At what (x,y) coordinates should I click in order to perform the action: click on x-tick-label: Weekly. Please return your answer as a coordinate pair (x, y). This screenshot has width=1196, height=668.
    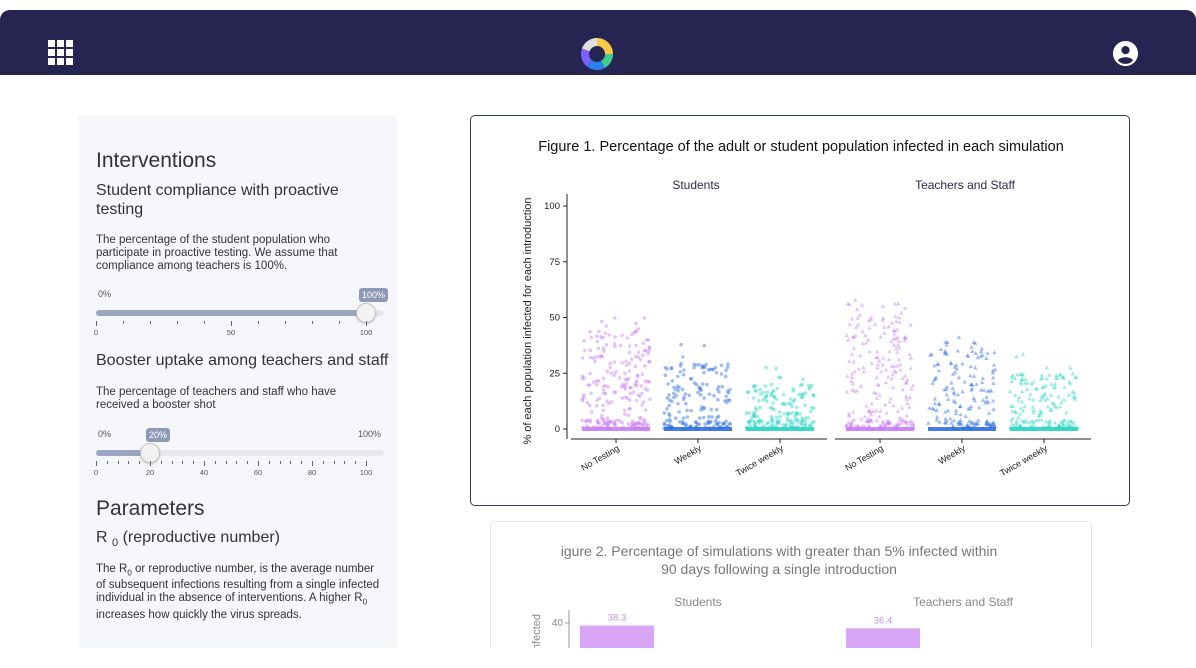
    Looking at the image, I should click on (952, 455).